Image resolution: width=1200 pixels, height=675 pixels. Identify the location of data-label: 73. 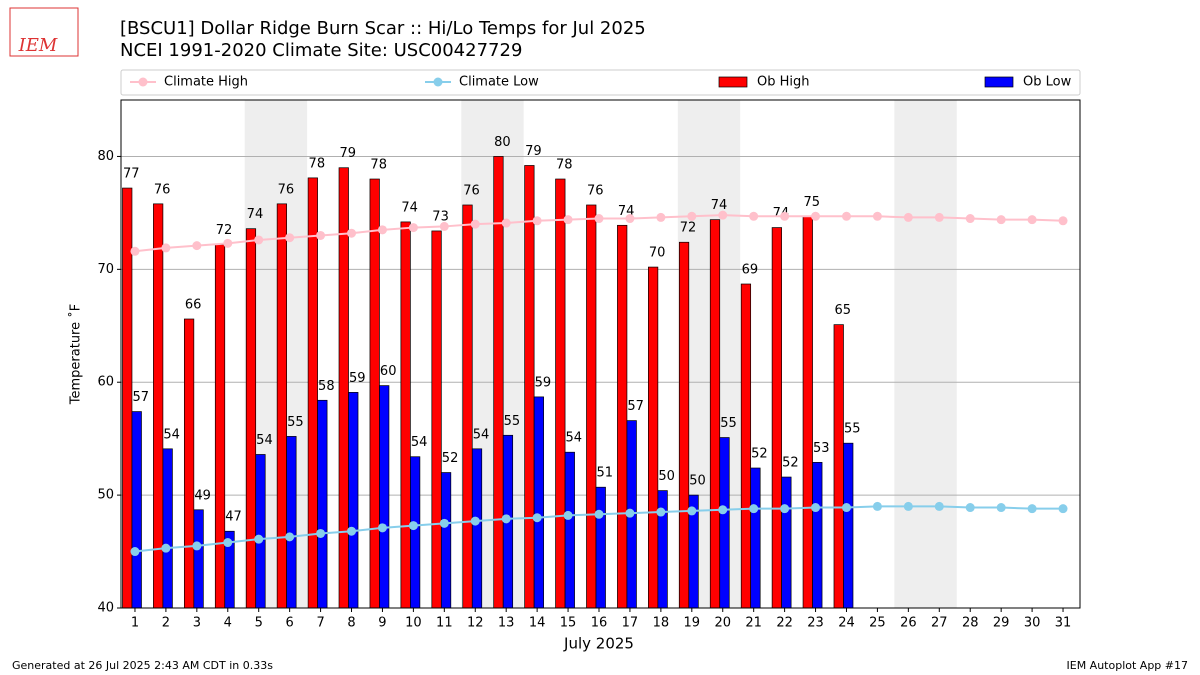
(440, 216).